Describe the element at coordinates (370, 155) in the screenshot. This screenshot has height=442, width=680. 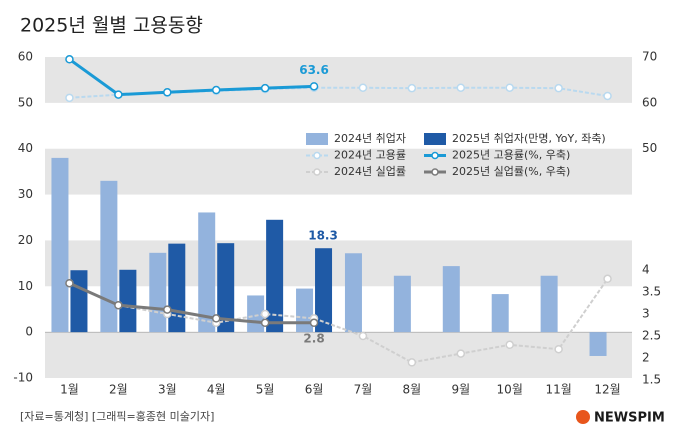
I see `legend-label: 2024년 고용률` at that location.